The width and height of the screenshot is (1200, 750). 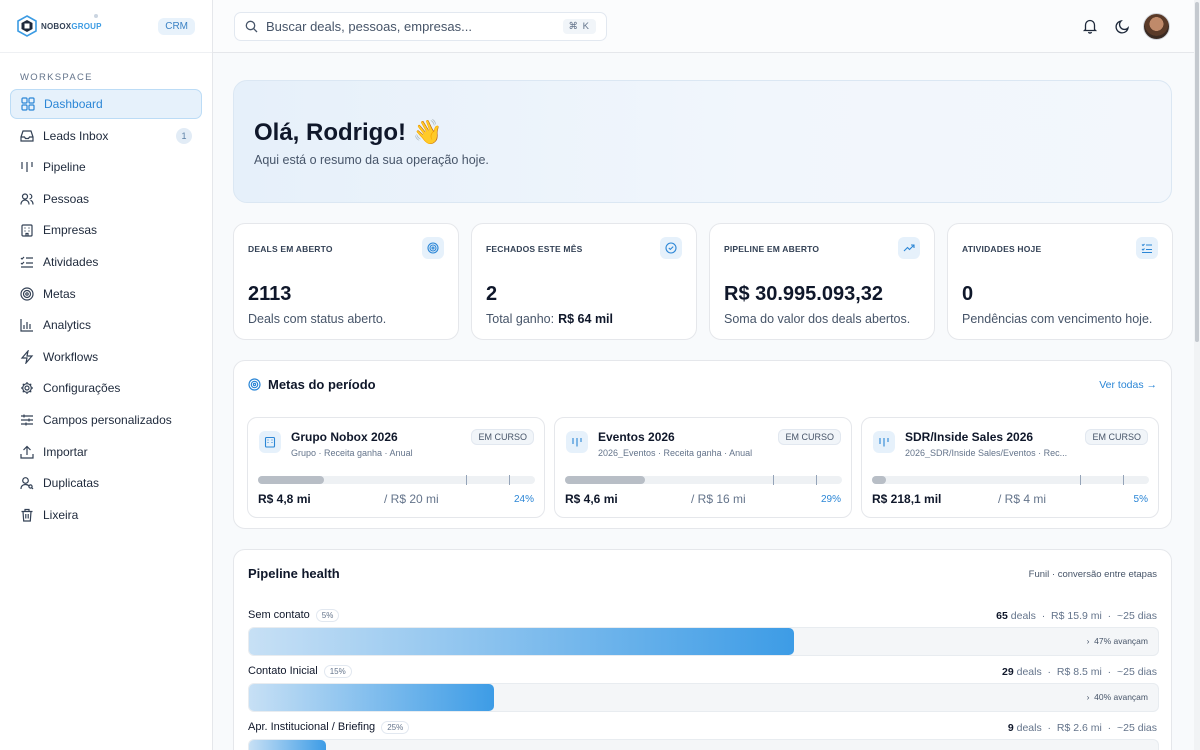 What do you see at coordinates (106, 325) in the screenshot?
I see `sidebar-item-analytics: Analytics` at bounding box center [106, 325].